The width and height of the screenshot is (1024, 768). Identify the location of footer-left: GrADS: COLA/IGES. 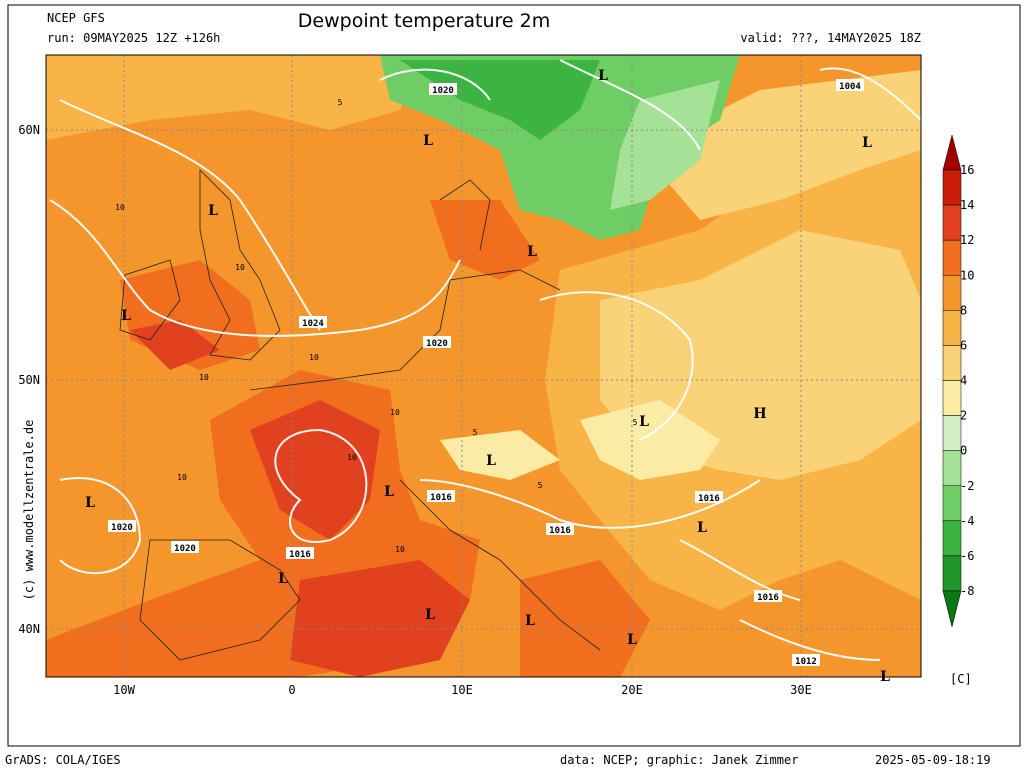
(63, 760).